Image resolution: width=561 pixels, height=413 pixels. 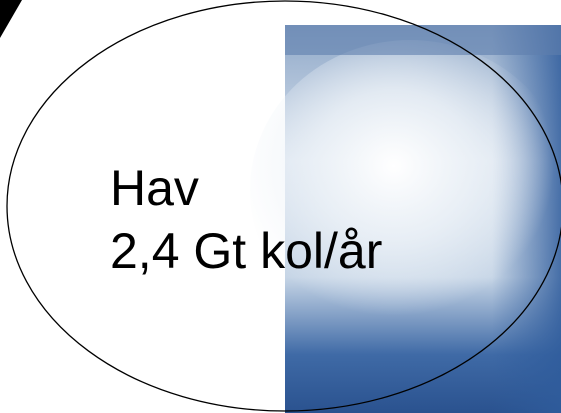 I want to click on label-name: Hav, so click(x=154, y=188).